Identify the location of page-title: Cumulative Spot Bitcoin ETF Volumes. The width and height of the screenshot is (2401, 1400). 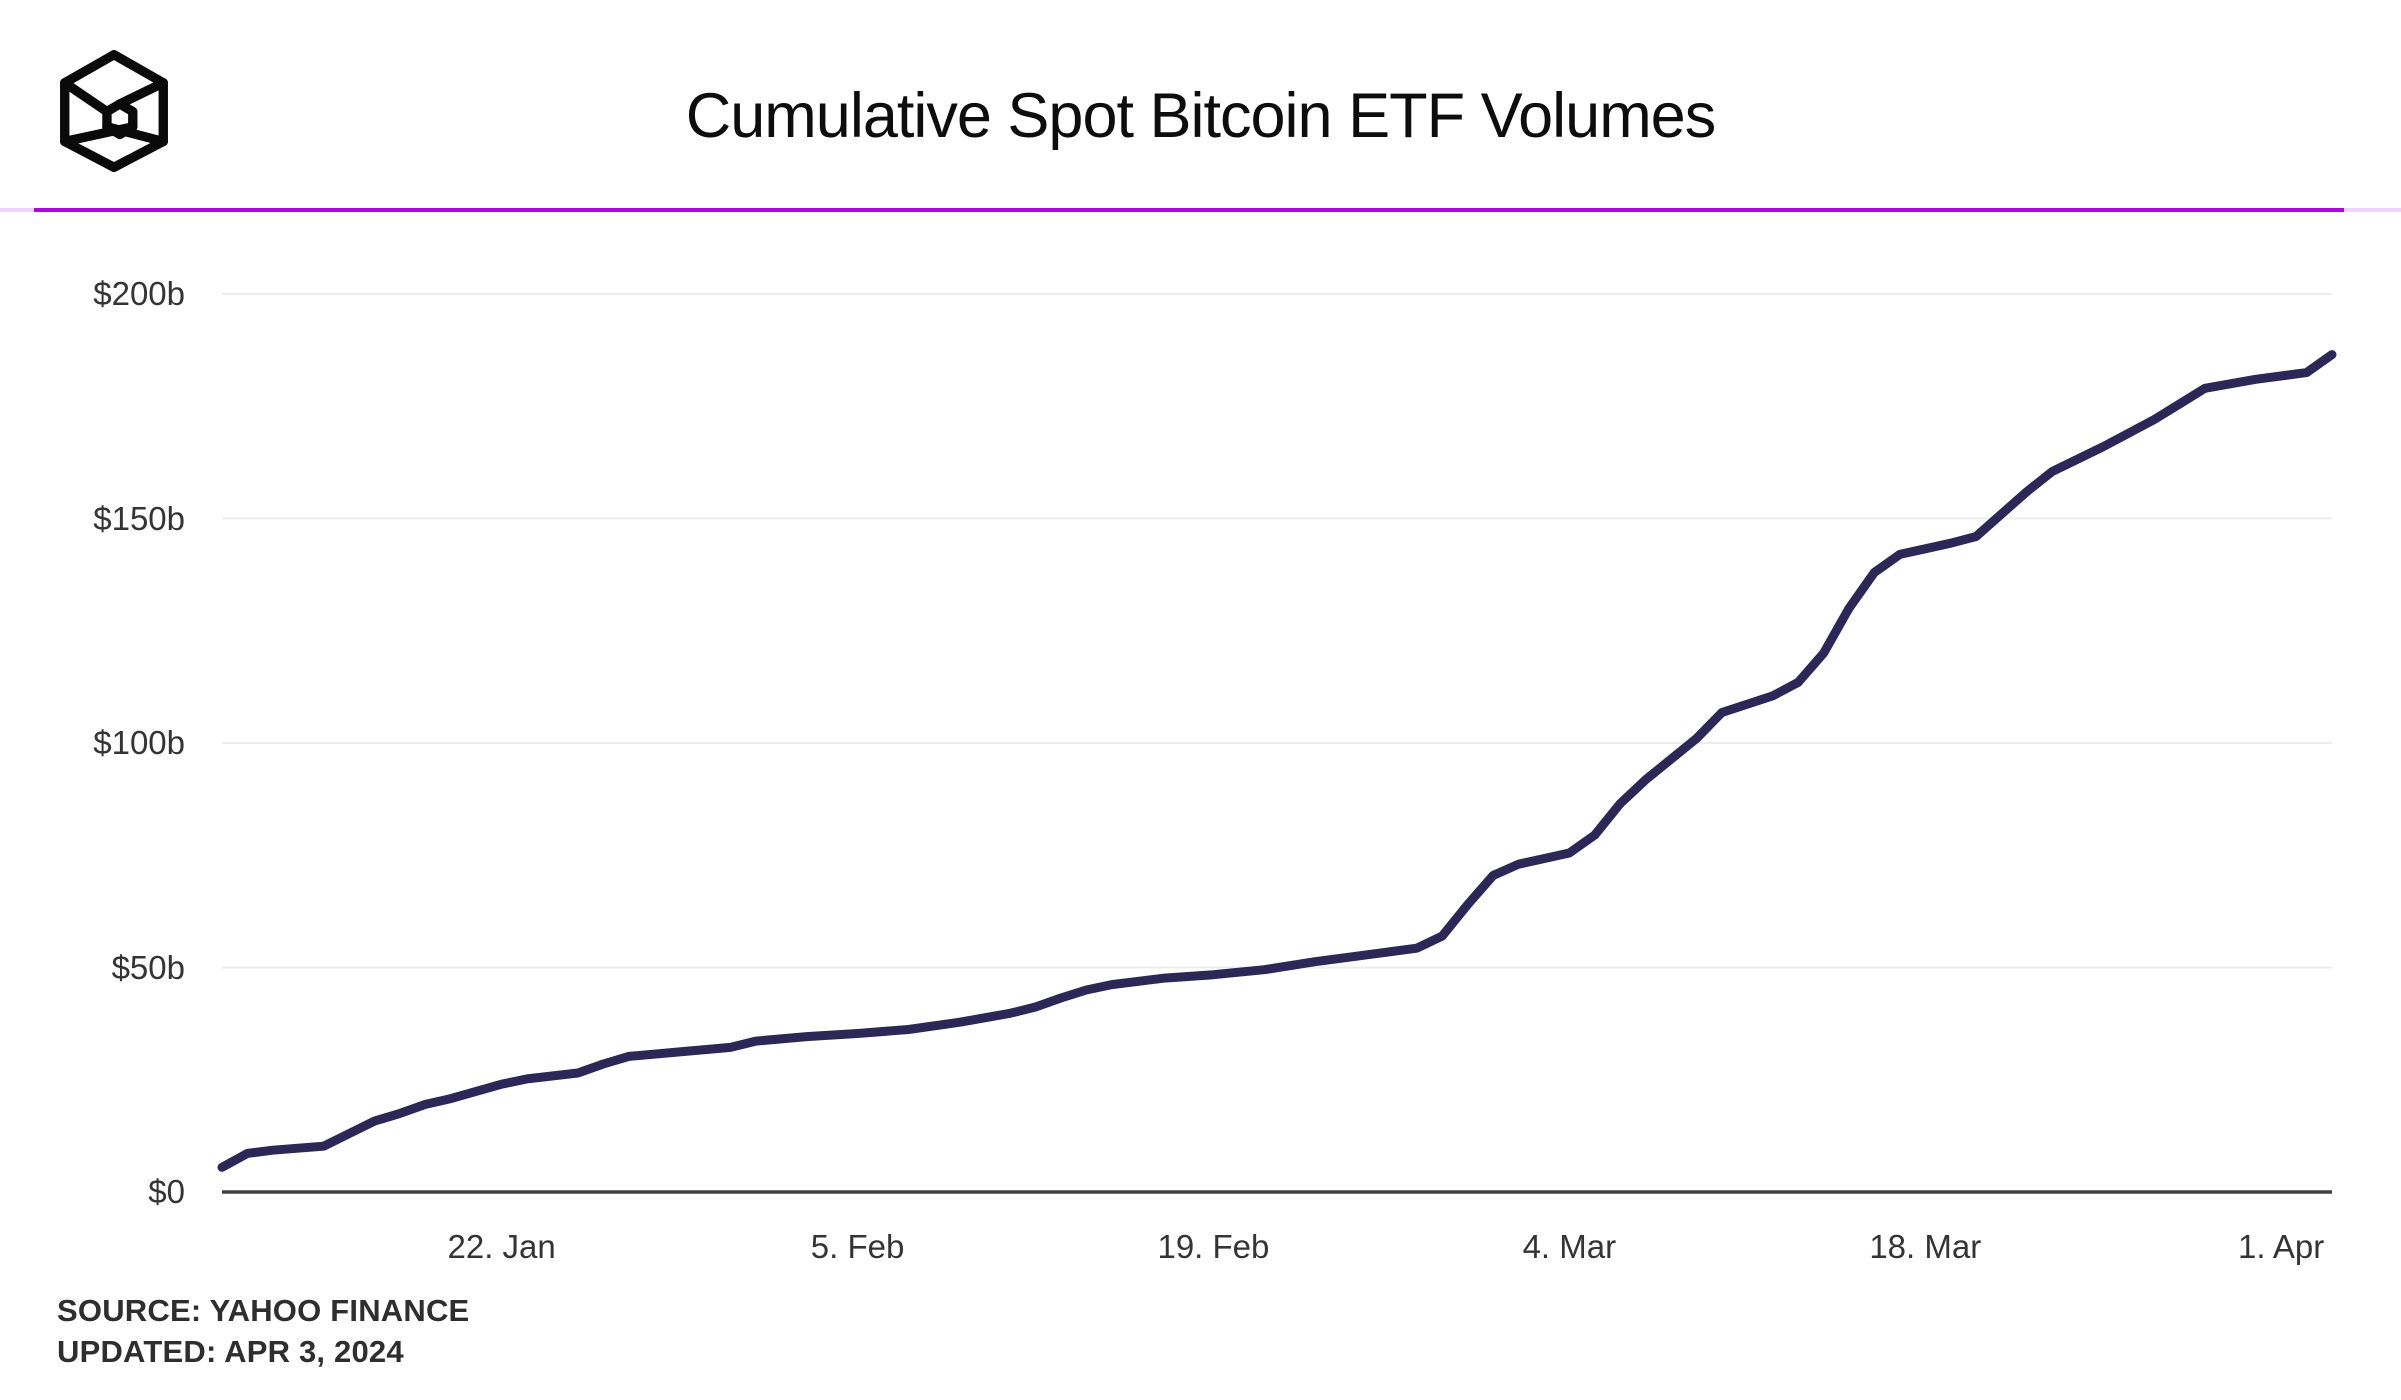
(1200, 116).